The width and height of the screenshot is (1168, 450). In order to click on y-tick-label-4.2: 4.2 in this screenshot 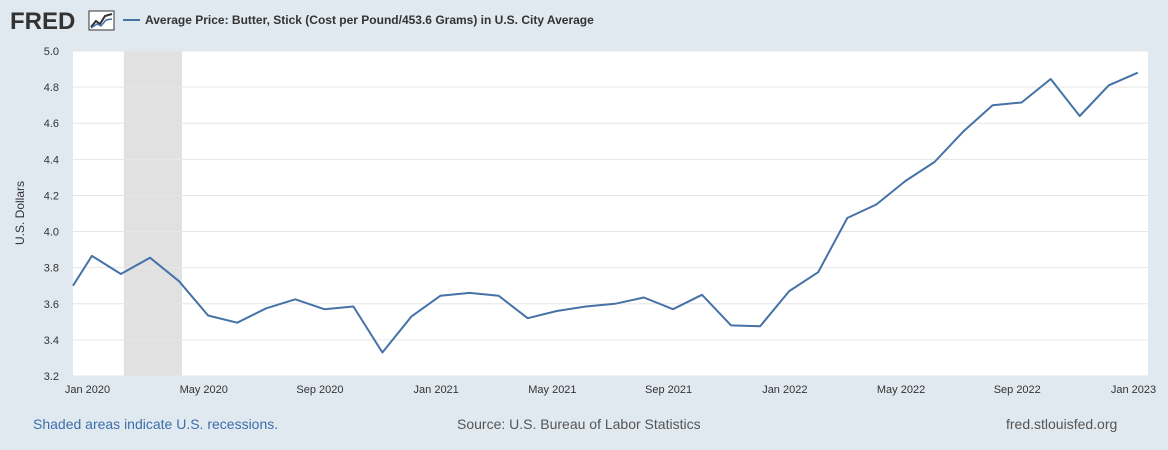, I will do `click(51, 196)`.